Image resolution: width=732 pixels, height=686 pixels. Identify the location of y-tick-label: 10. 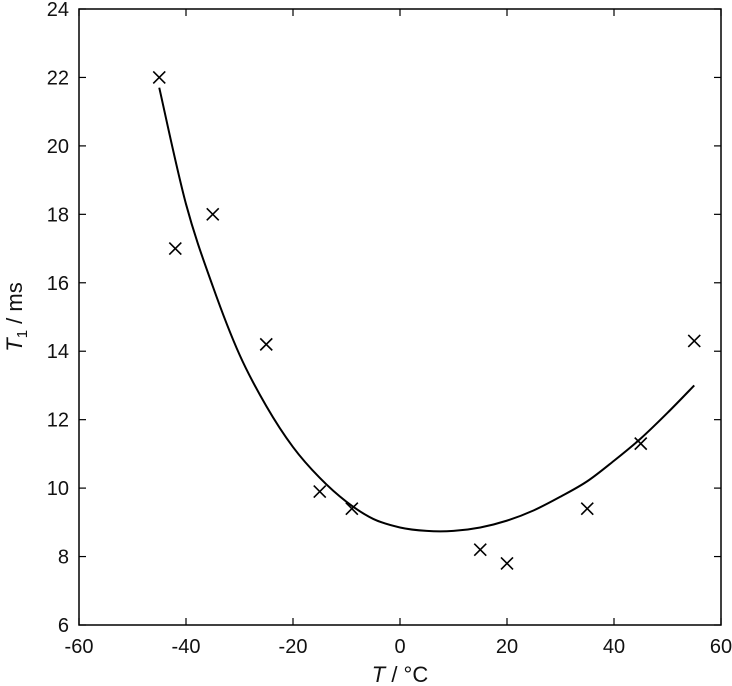
(58, 489).